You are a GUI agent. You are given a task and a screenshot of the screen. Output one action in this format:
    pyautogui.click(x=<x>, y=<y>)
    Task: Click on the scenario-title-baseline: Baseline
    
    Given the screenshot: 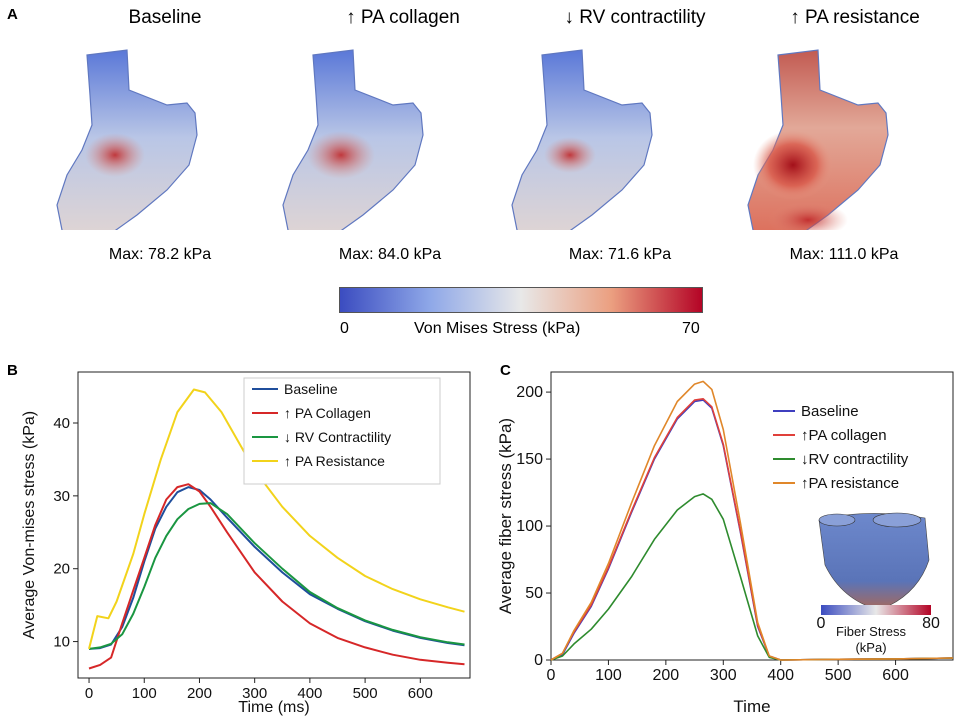 What is the action you would take?
    pyautogui.click(x=165, y=17)
    